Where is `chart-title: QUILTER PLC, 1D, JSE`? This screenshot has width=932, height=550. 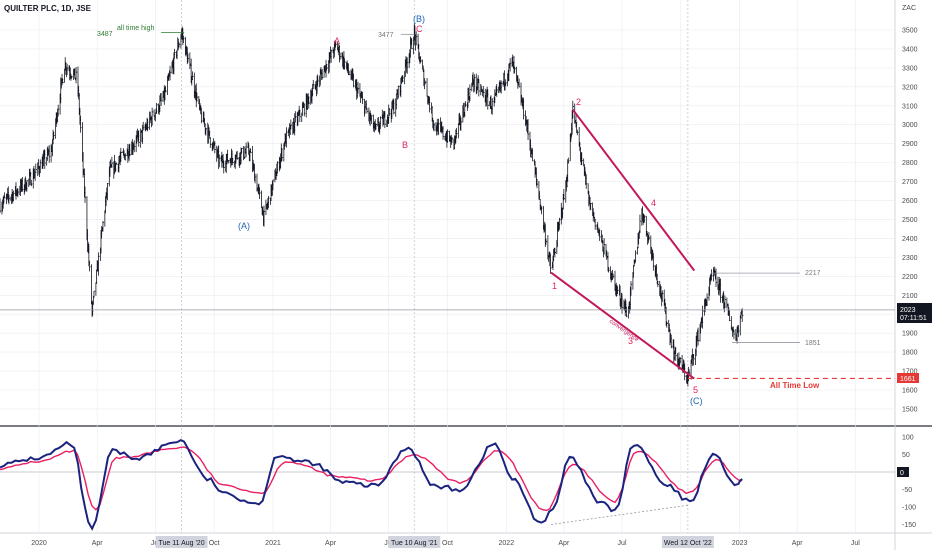 chart-title: QUILTER PLC, 1D, JSE is located at coordinates (48, 8).